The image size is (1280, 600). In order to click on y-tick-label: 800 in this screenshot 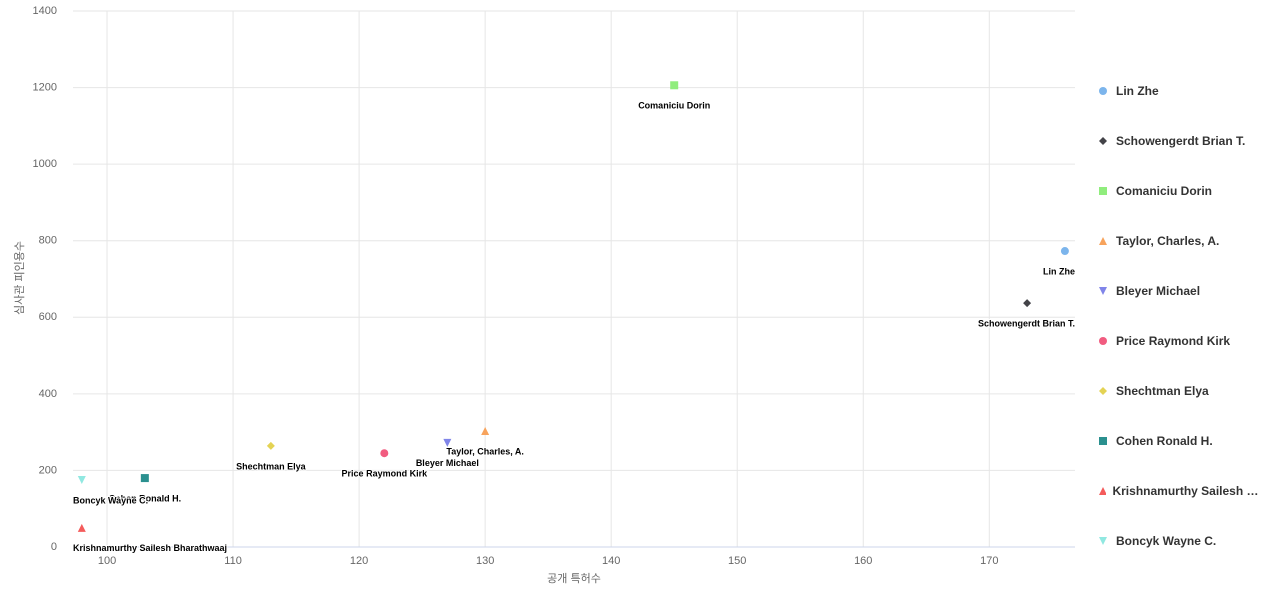, I will do `click(48, 241)`.